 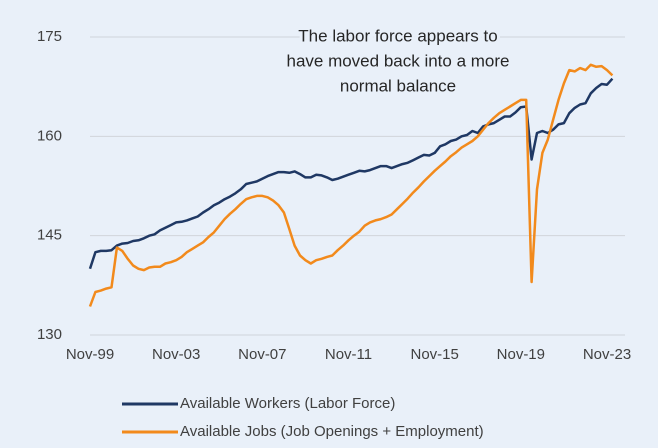 What do you see at coordinates (262, 354) in the screenshot?
I see `x-tick-label: Nov-07` at bounding box center [262, 354].